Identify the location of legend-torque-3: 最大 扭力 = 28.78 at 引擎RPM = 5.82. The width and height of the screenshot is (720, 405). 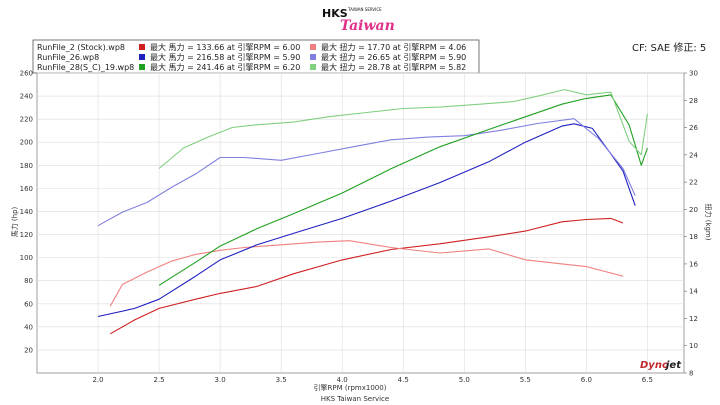
(393, 67).